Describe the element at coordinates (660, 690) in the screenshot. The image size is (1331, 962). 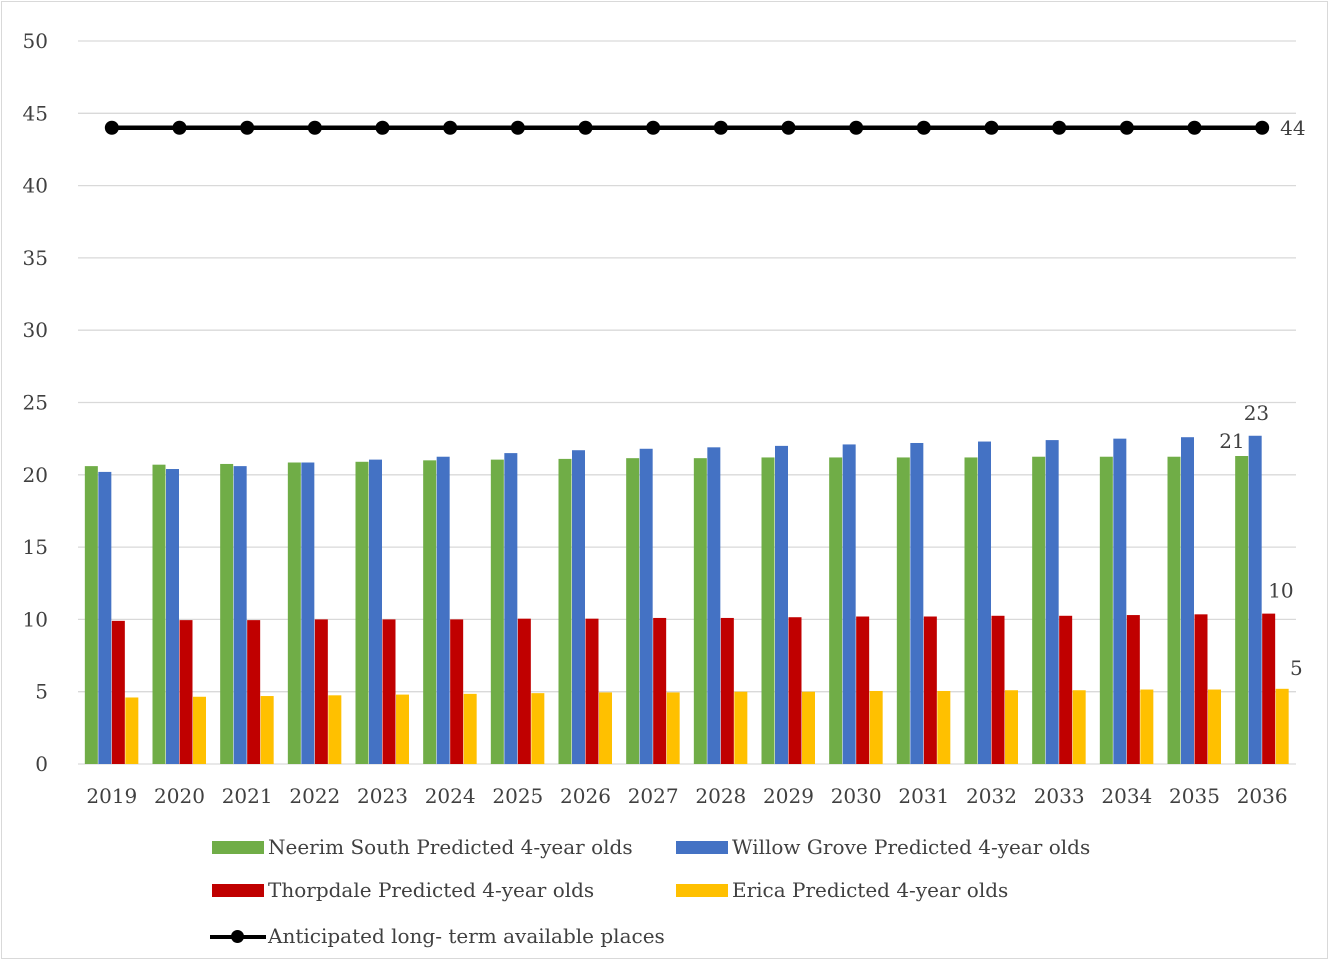
I see `bar-thorpdale-2027` at that location.